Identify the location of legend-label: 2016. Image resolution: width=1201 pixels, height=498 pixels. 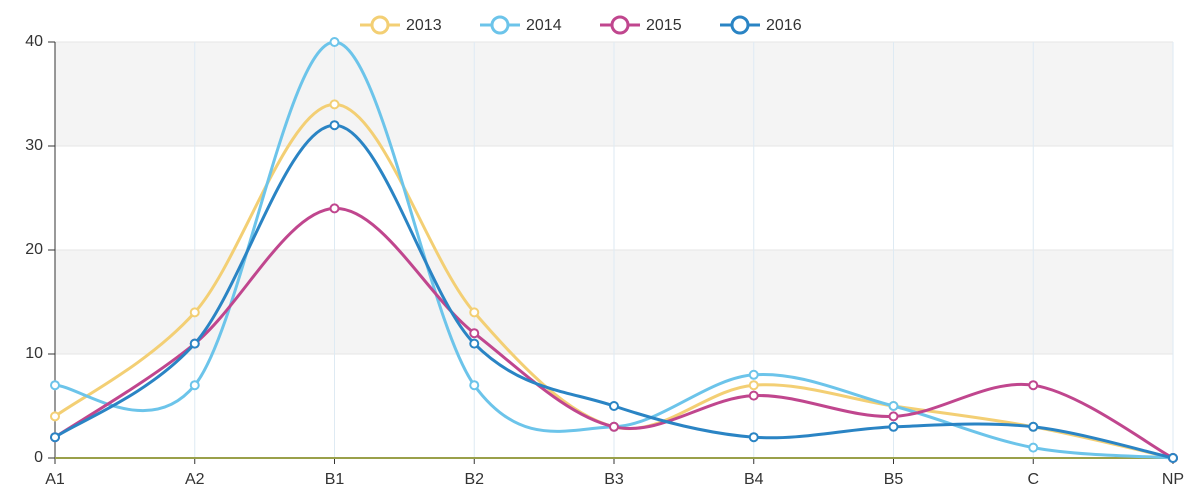
(784, 25).